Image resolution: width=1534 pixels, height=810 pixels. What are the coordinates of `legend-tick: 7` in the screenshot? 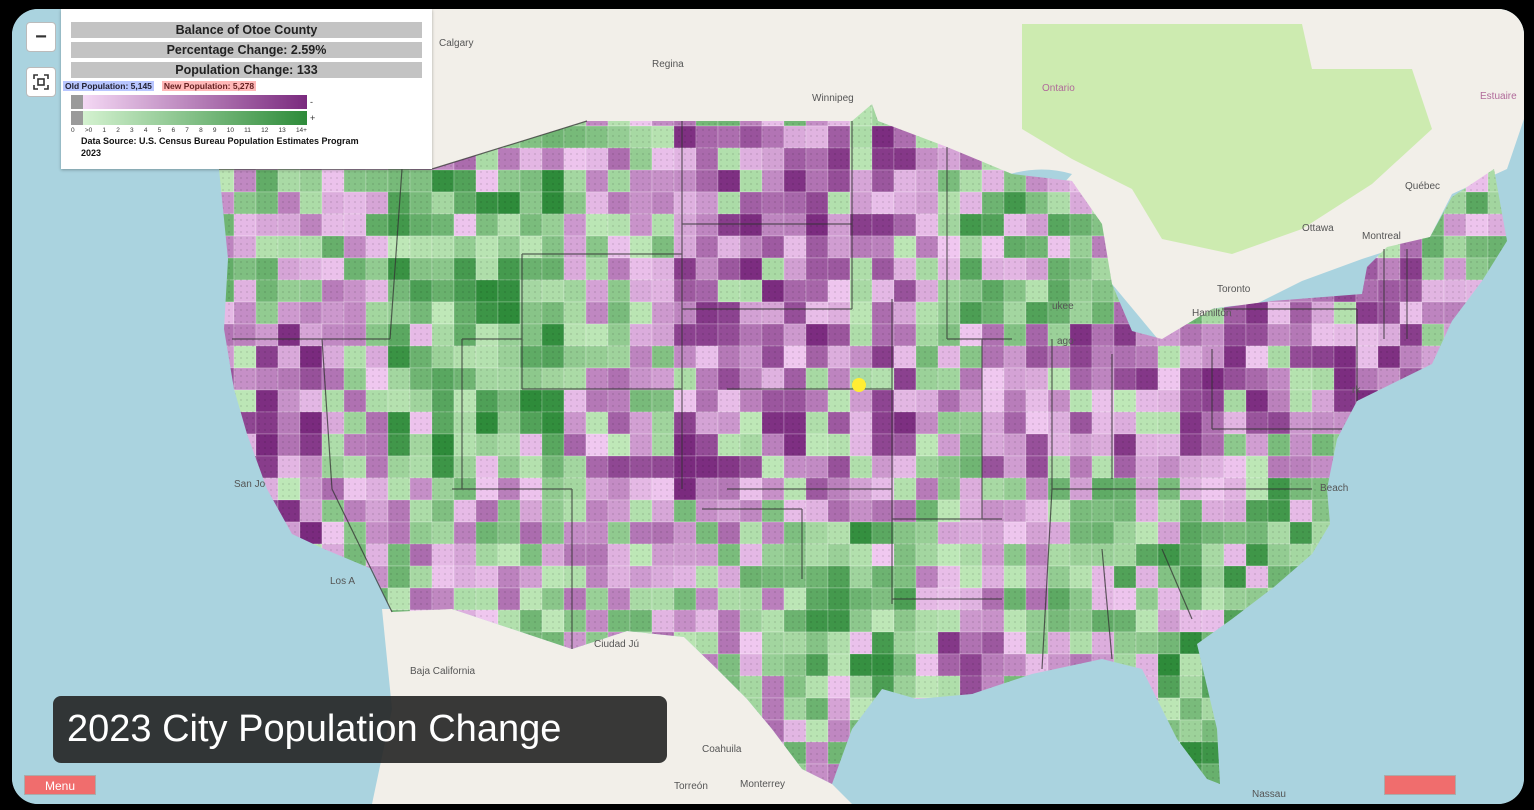 It's located at (187, 130).